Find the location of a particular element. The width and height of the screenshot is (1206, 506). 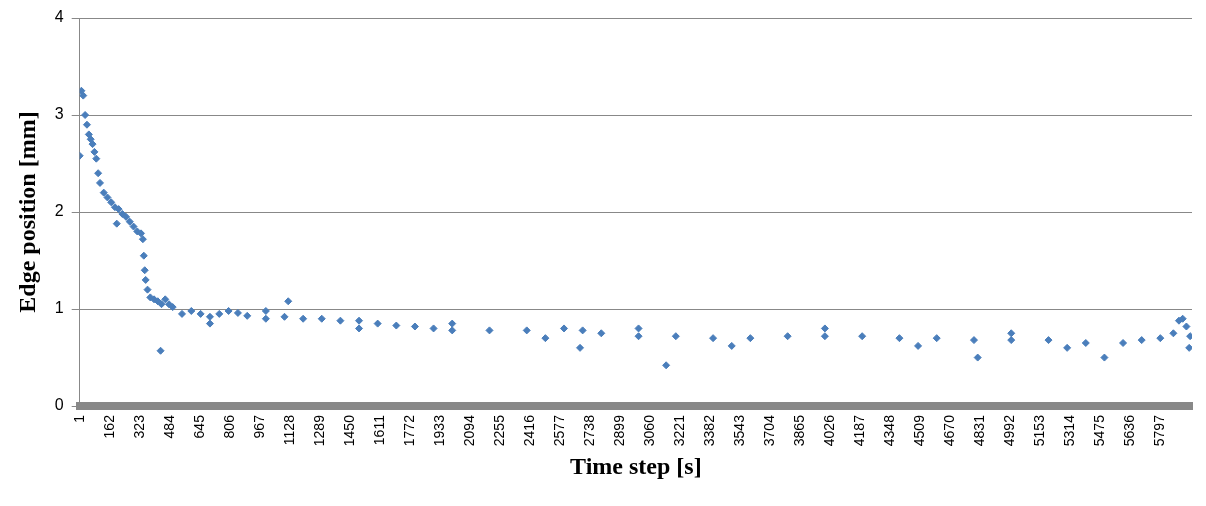

y-tick-label: 0 is located at coordinates (59, 405).